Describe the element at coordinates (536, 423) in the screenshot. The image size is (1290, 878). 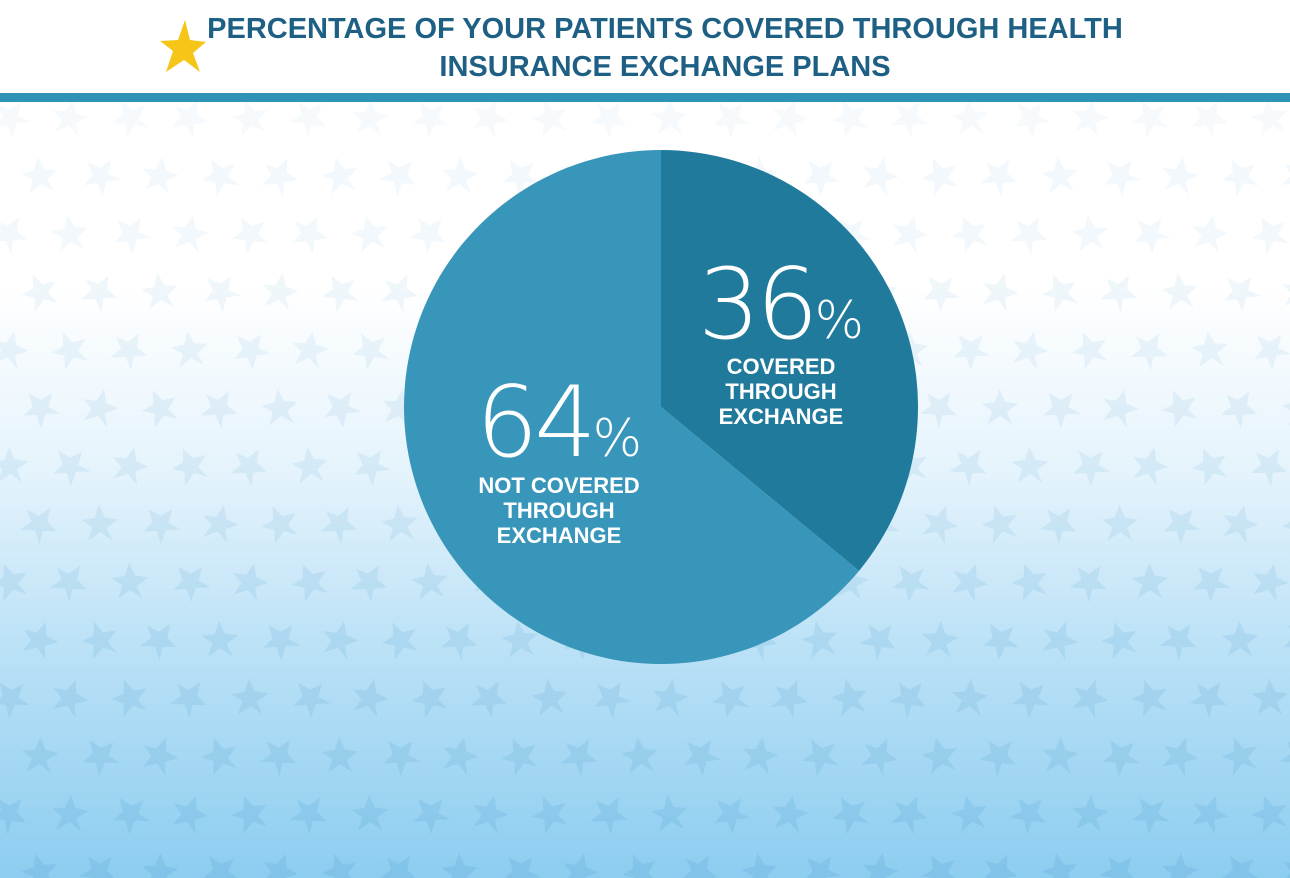
I see `value-number: 64` at that location.